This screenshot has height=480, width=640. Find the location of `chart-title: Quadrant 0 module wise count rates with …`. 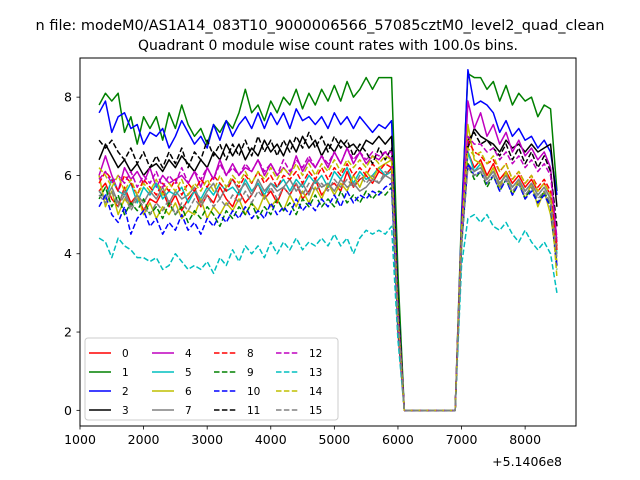

chart-title: Quadrant 0 module wise count rates with … is located at coordinates (328, 46).